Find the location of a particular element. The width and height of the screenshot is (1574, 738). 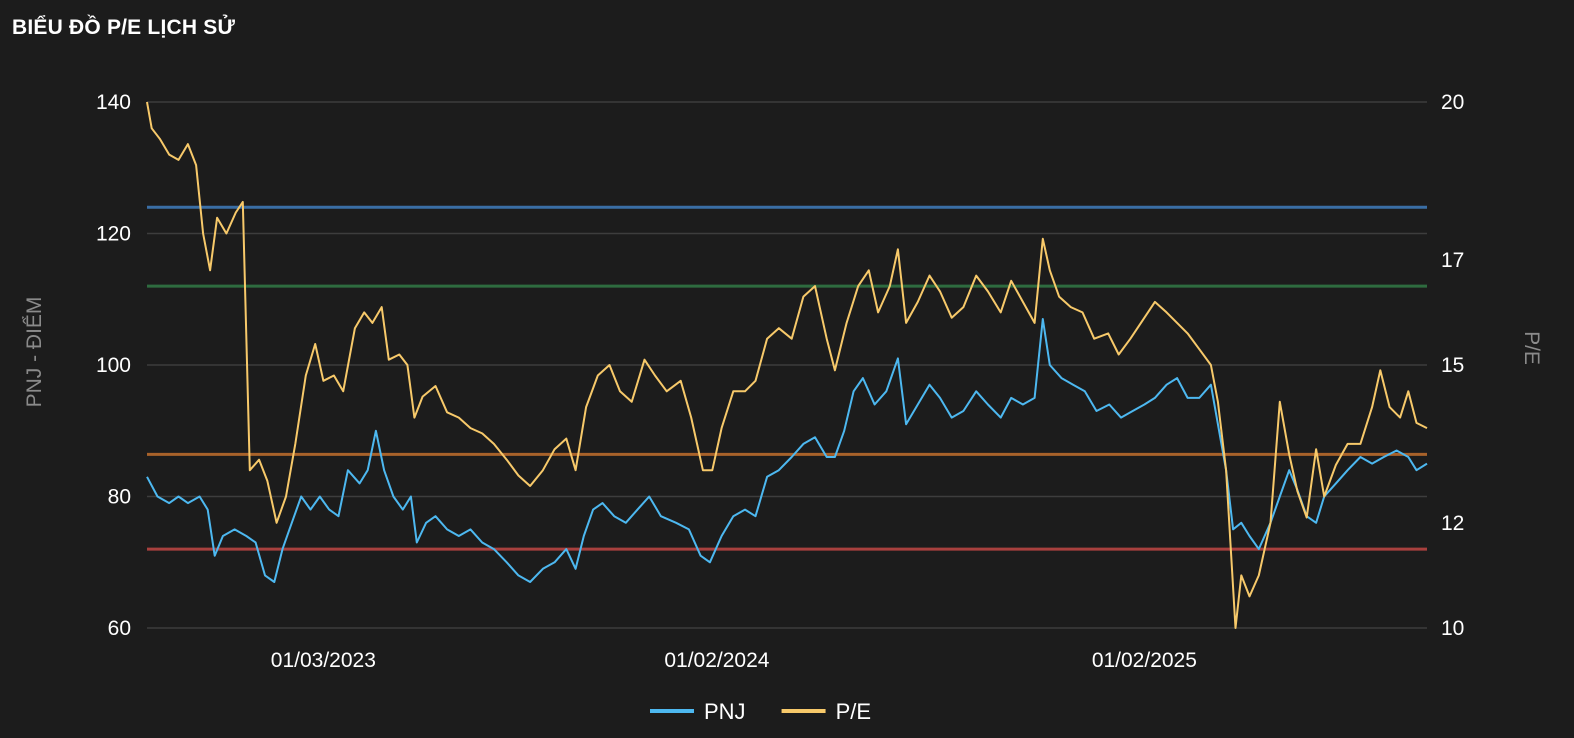

legend-label: PNJ is located at coordinates (725, 711).